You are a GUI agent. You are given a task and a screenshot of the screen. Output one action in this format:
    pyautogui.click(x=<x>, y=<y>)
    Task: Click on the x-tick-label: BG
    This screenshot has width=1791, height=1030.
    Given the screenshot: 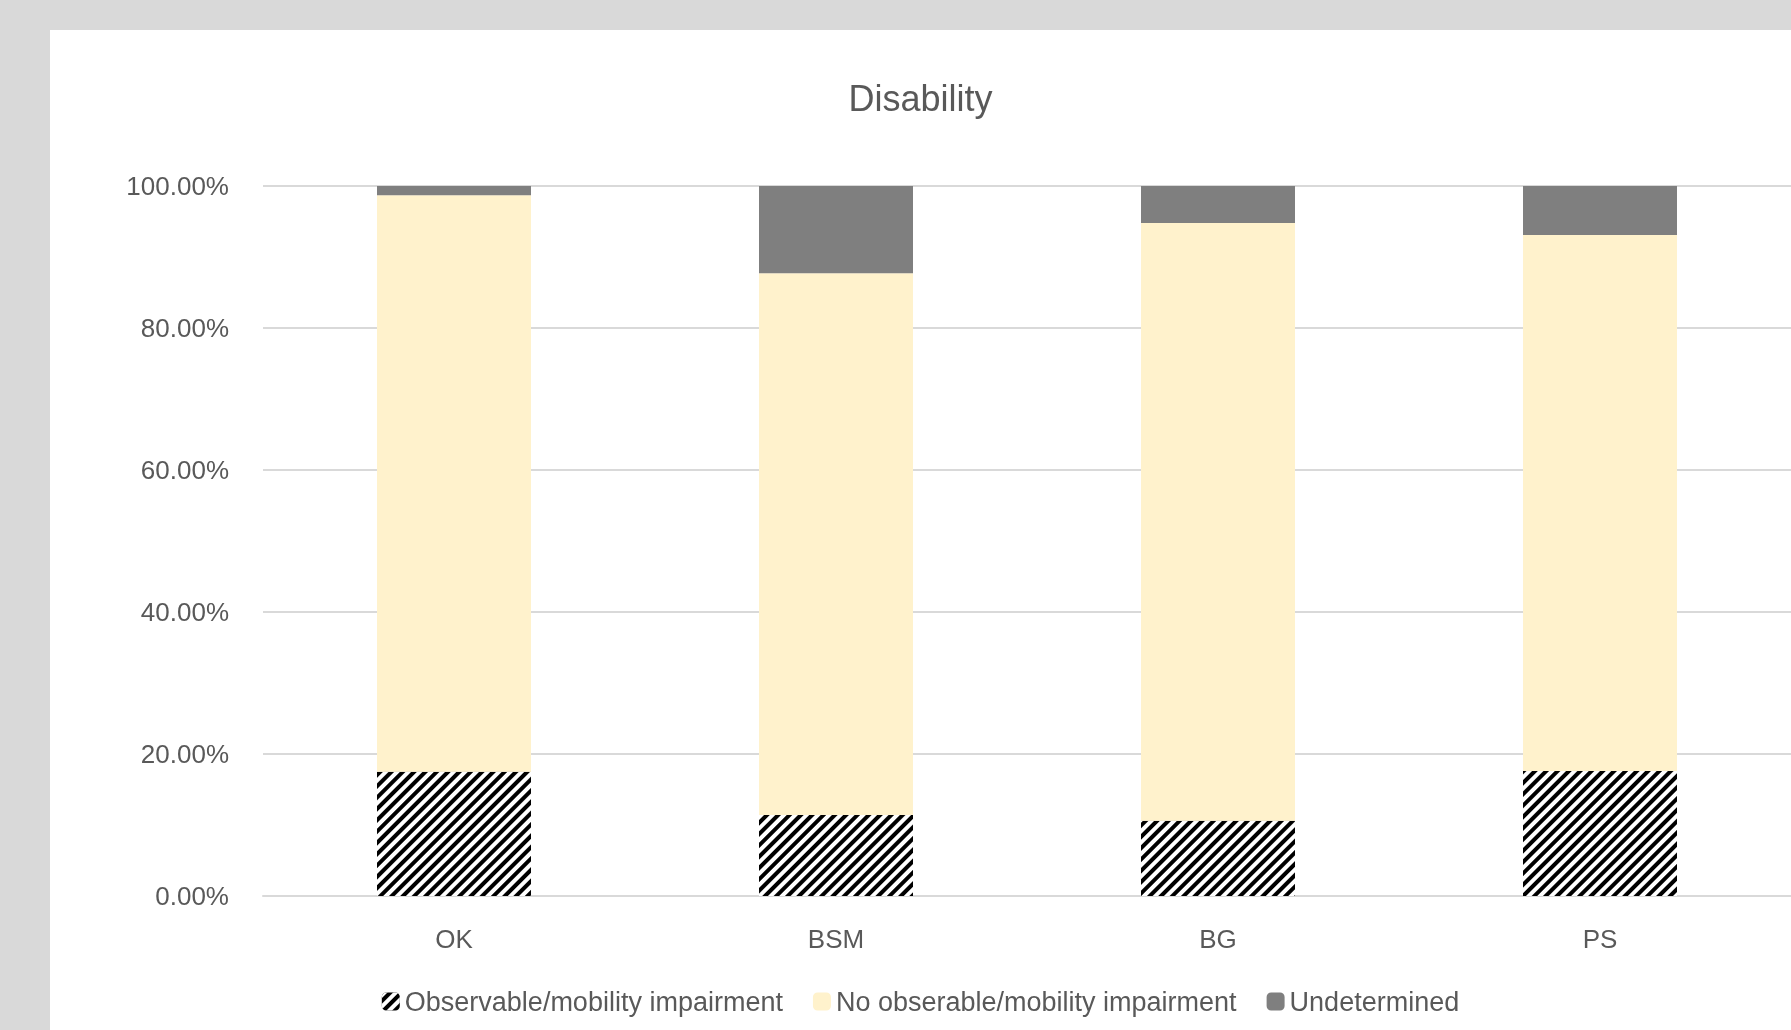 What is the action you would take?
    pyautogui.click(x=1218, y=939)
    